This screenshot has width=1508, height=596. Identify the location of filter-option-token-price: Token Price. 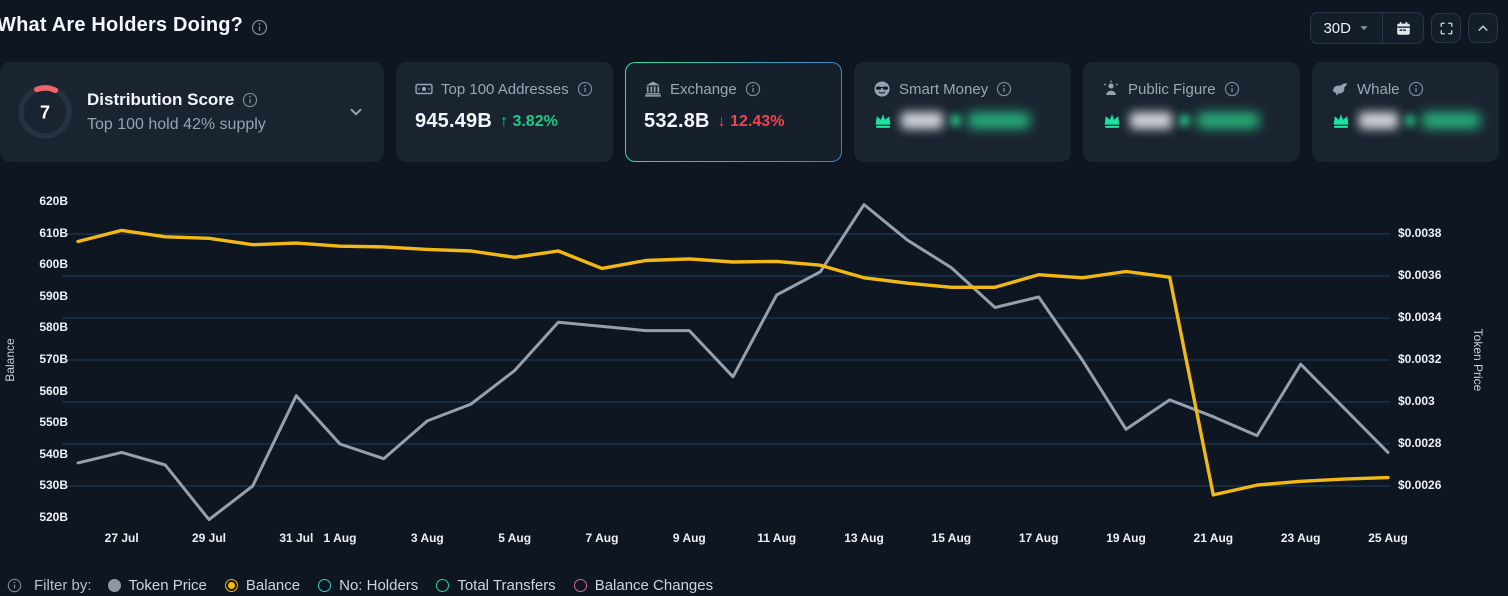
(157, 585).